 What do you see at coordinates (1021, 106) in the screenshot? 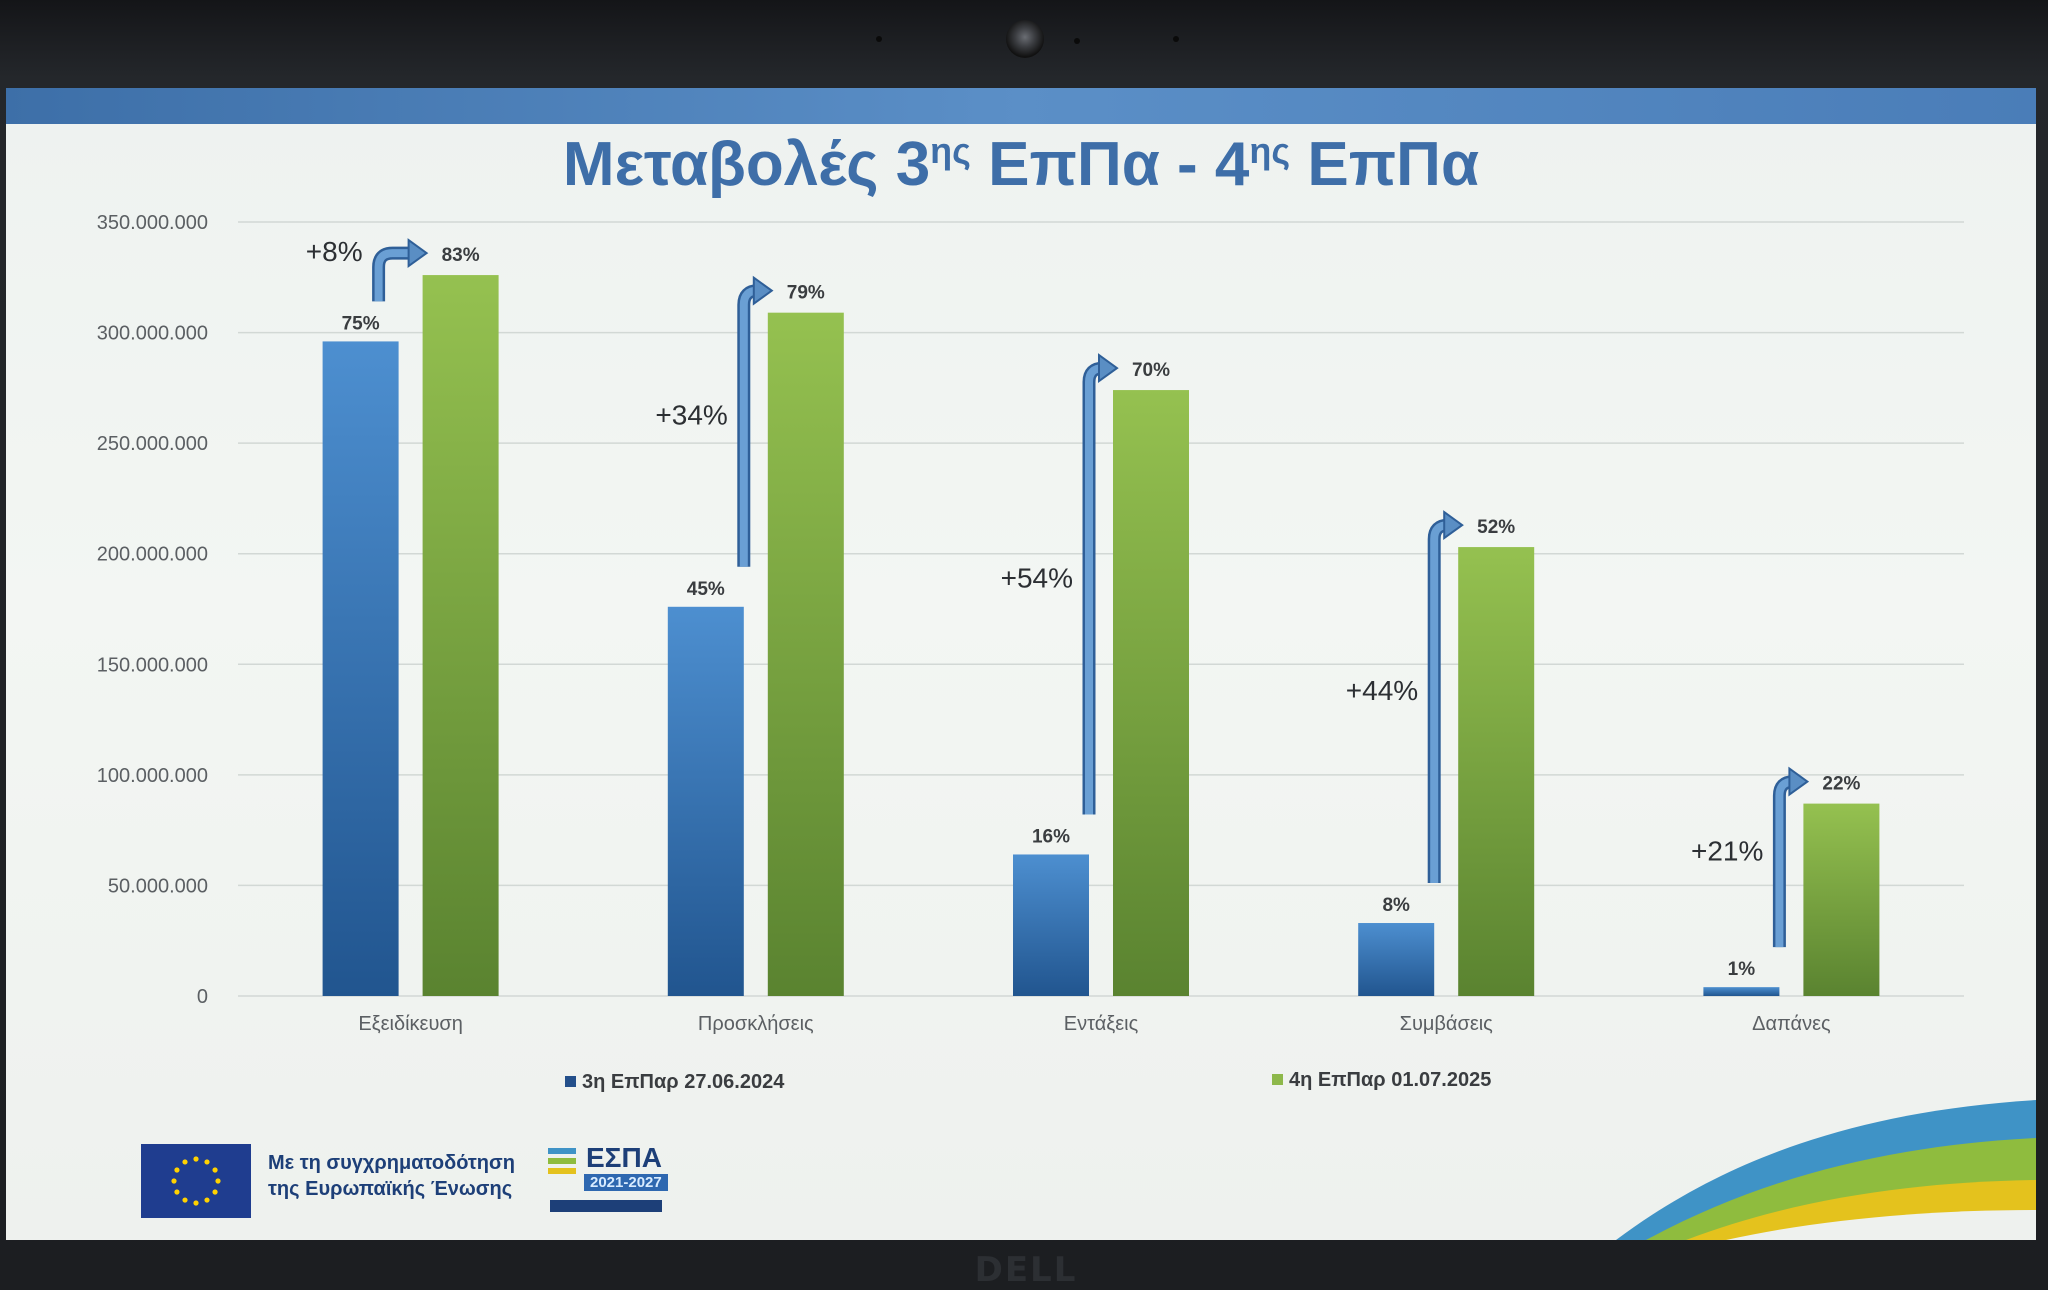
I see `slide-header-strip` at bounding box center [1021, 106].